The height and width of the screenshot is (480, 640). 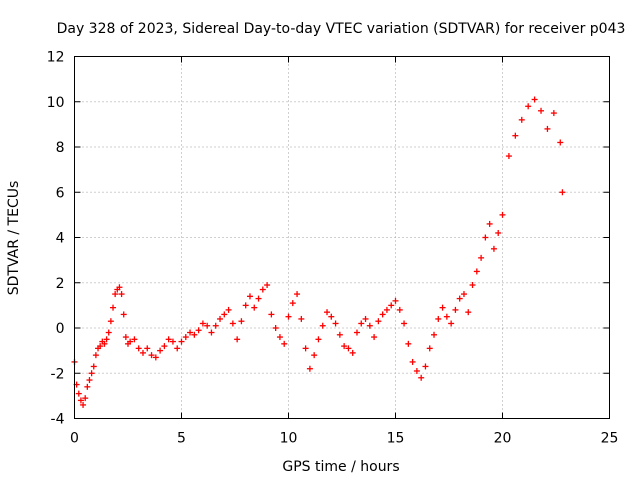 What do you see at coordinates (60, 329) in the screenshot?
I see `y-tick-label: 0` at bounding box center [60, 329].